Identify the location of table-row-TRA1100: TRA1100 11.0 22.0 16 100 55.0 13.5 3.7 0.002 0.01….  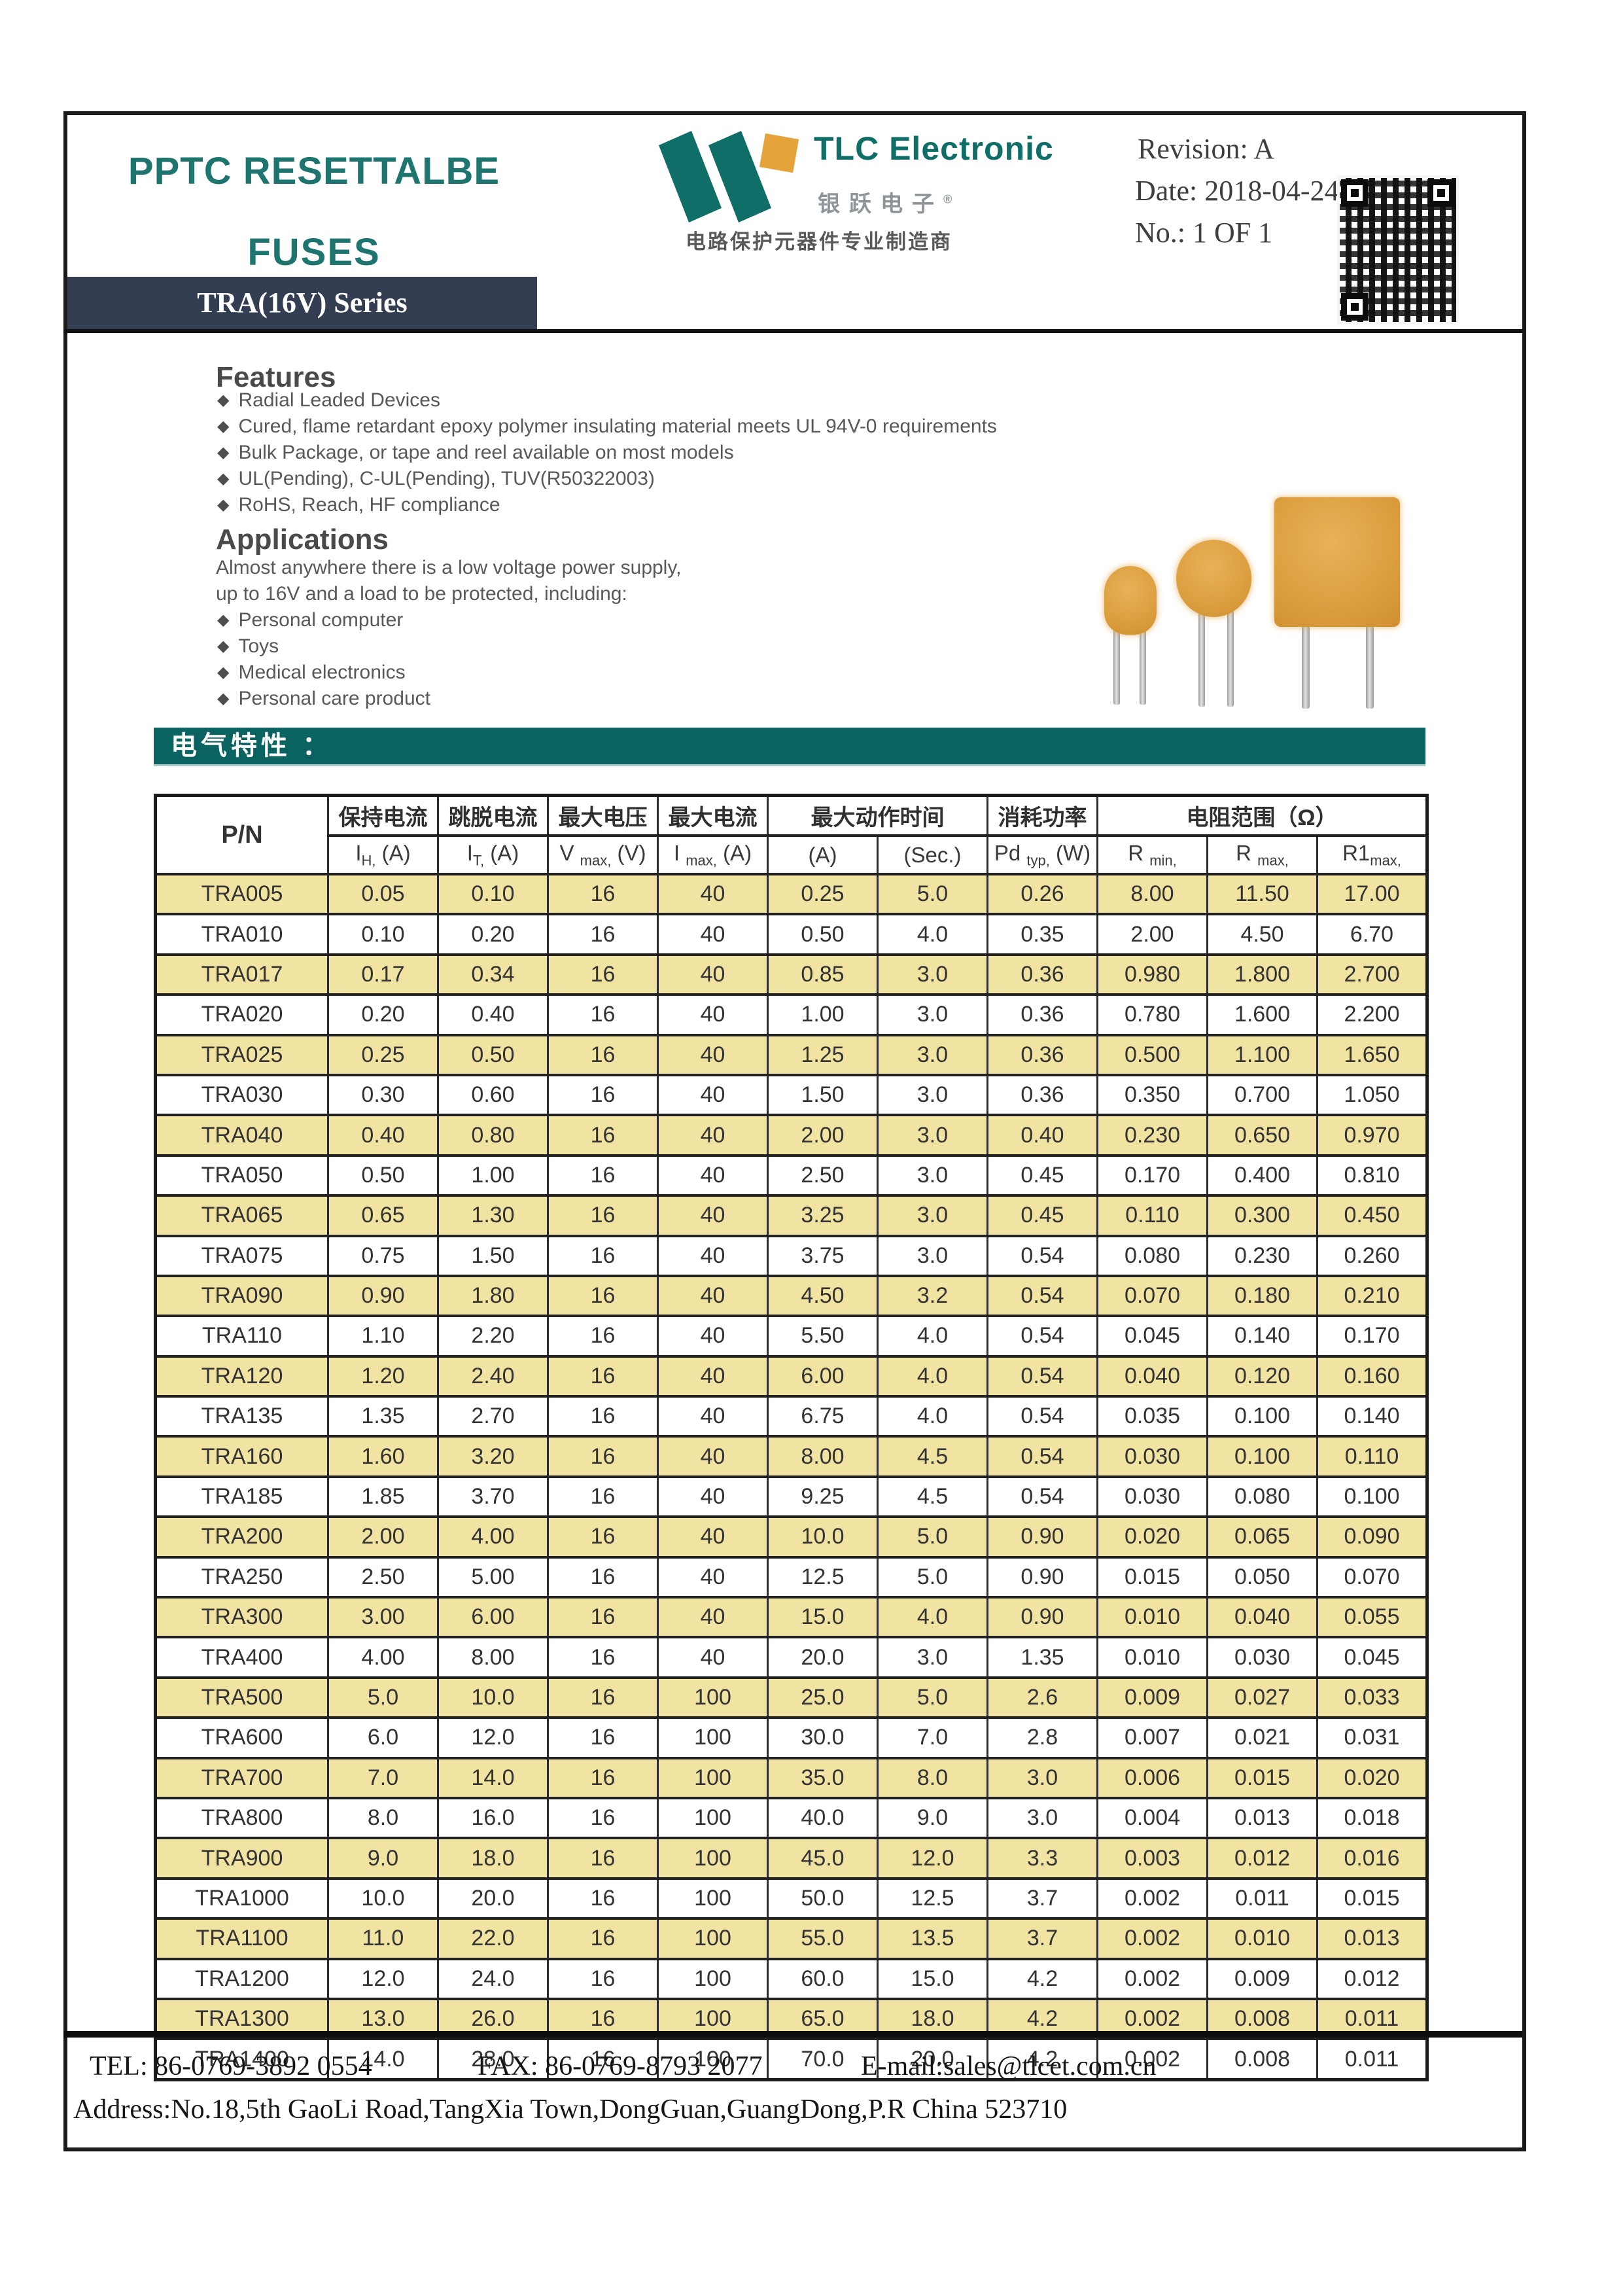
(791, 1938).